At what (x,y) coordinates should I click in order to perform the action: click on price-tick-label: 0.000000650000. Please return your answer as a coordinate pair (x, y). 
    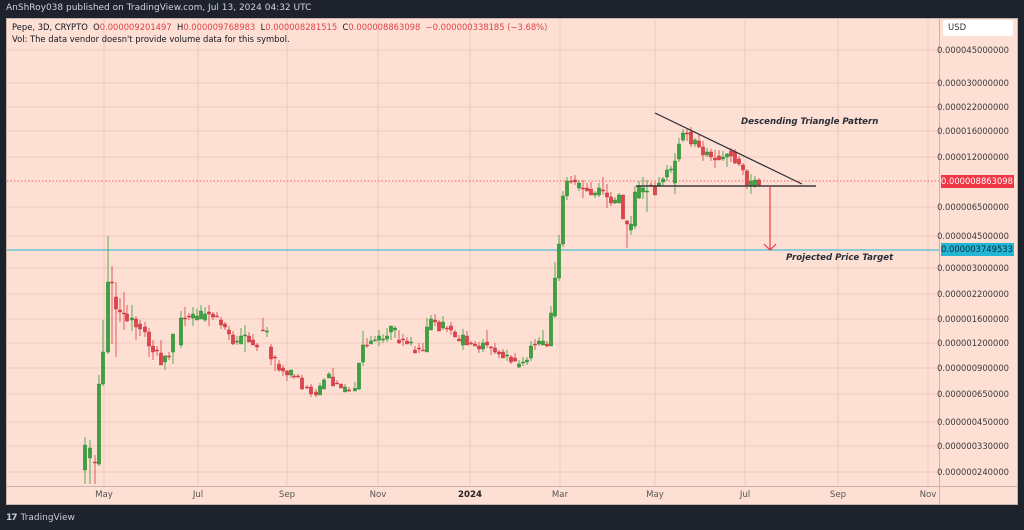
    Looking at the image, I should click on (973, 394).